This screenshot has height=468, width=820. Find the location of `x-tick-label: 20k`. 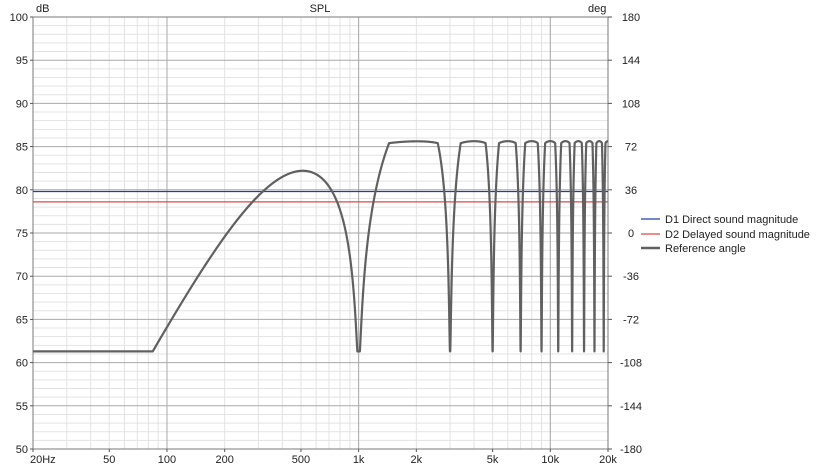

x-tick-label: 20k is located at coordinates (608, 460).